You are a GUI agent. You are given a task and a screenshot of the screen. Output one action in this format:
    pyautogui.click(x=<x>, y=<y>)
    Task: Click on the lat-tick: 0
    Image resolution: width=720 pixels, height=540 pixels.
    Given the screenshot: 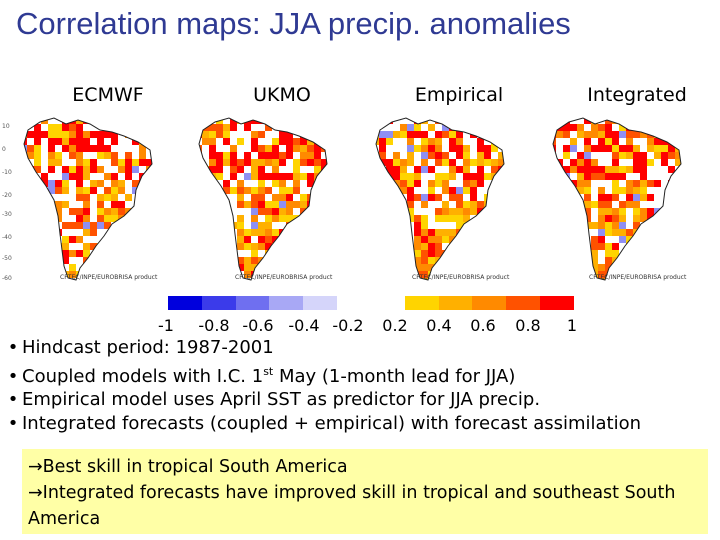 What is the action you would take?
    pyautogui.click(x=4, y=149)
    